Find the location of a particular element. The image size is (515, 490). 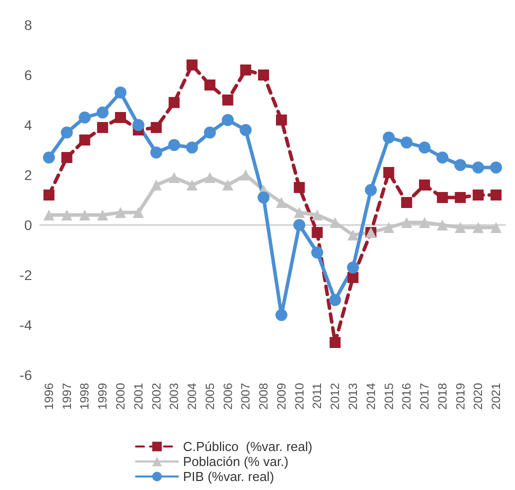

x-tick-label: 2014 is located at coordinates (371, 396).